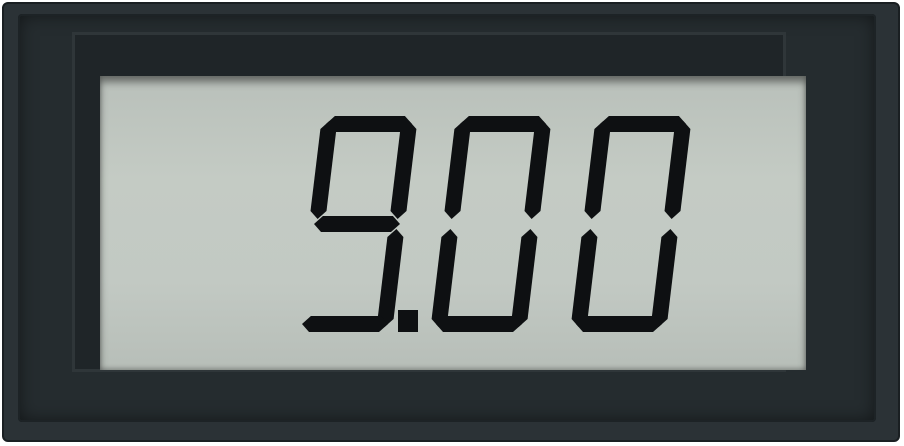  Describe the element at coordinates (643, 124) in the screenshot. I see `digit-3-segment-a` at that location.